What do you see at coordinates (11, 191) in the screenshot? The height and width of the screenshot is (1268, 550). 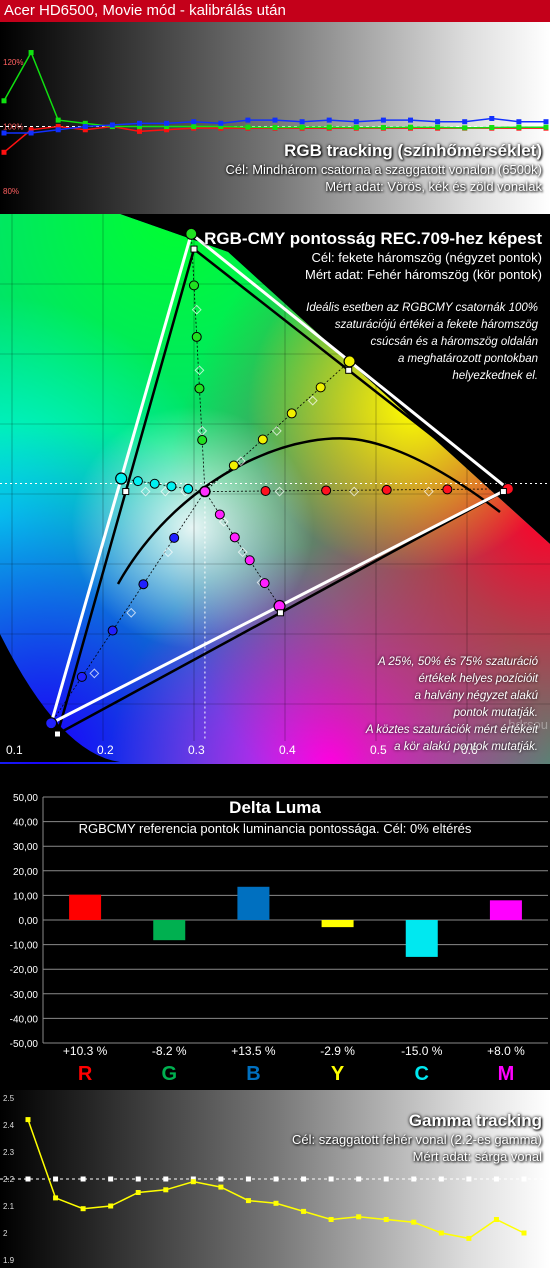 I see `rgb-y-tick: 80%` at bounding box center [11, 191].